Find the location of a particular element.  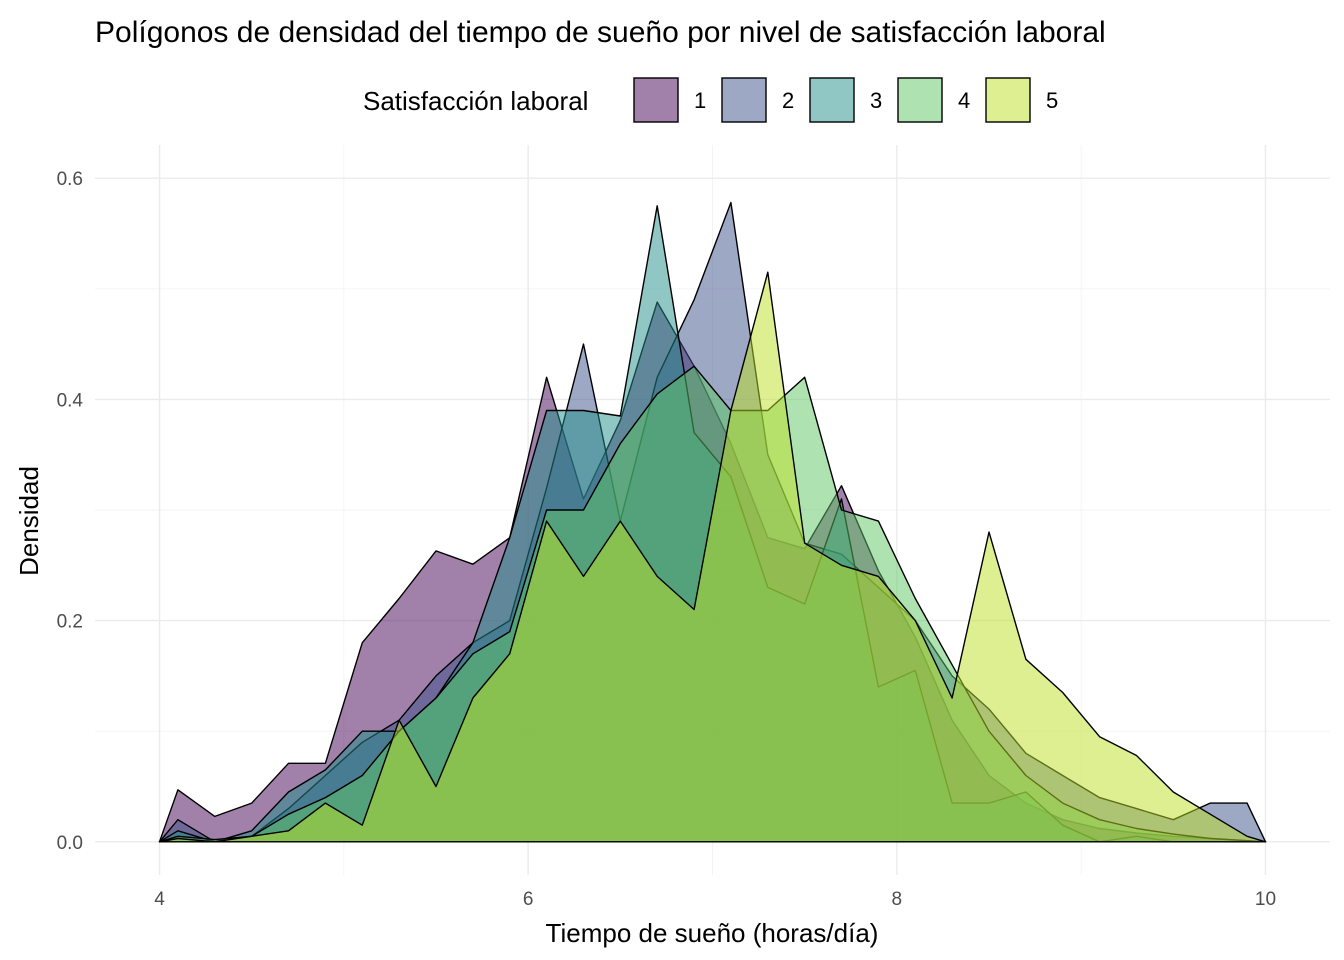

legend-items: 1 2 3 4 5 is located at coordinates (845, 100).